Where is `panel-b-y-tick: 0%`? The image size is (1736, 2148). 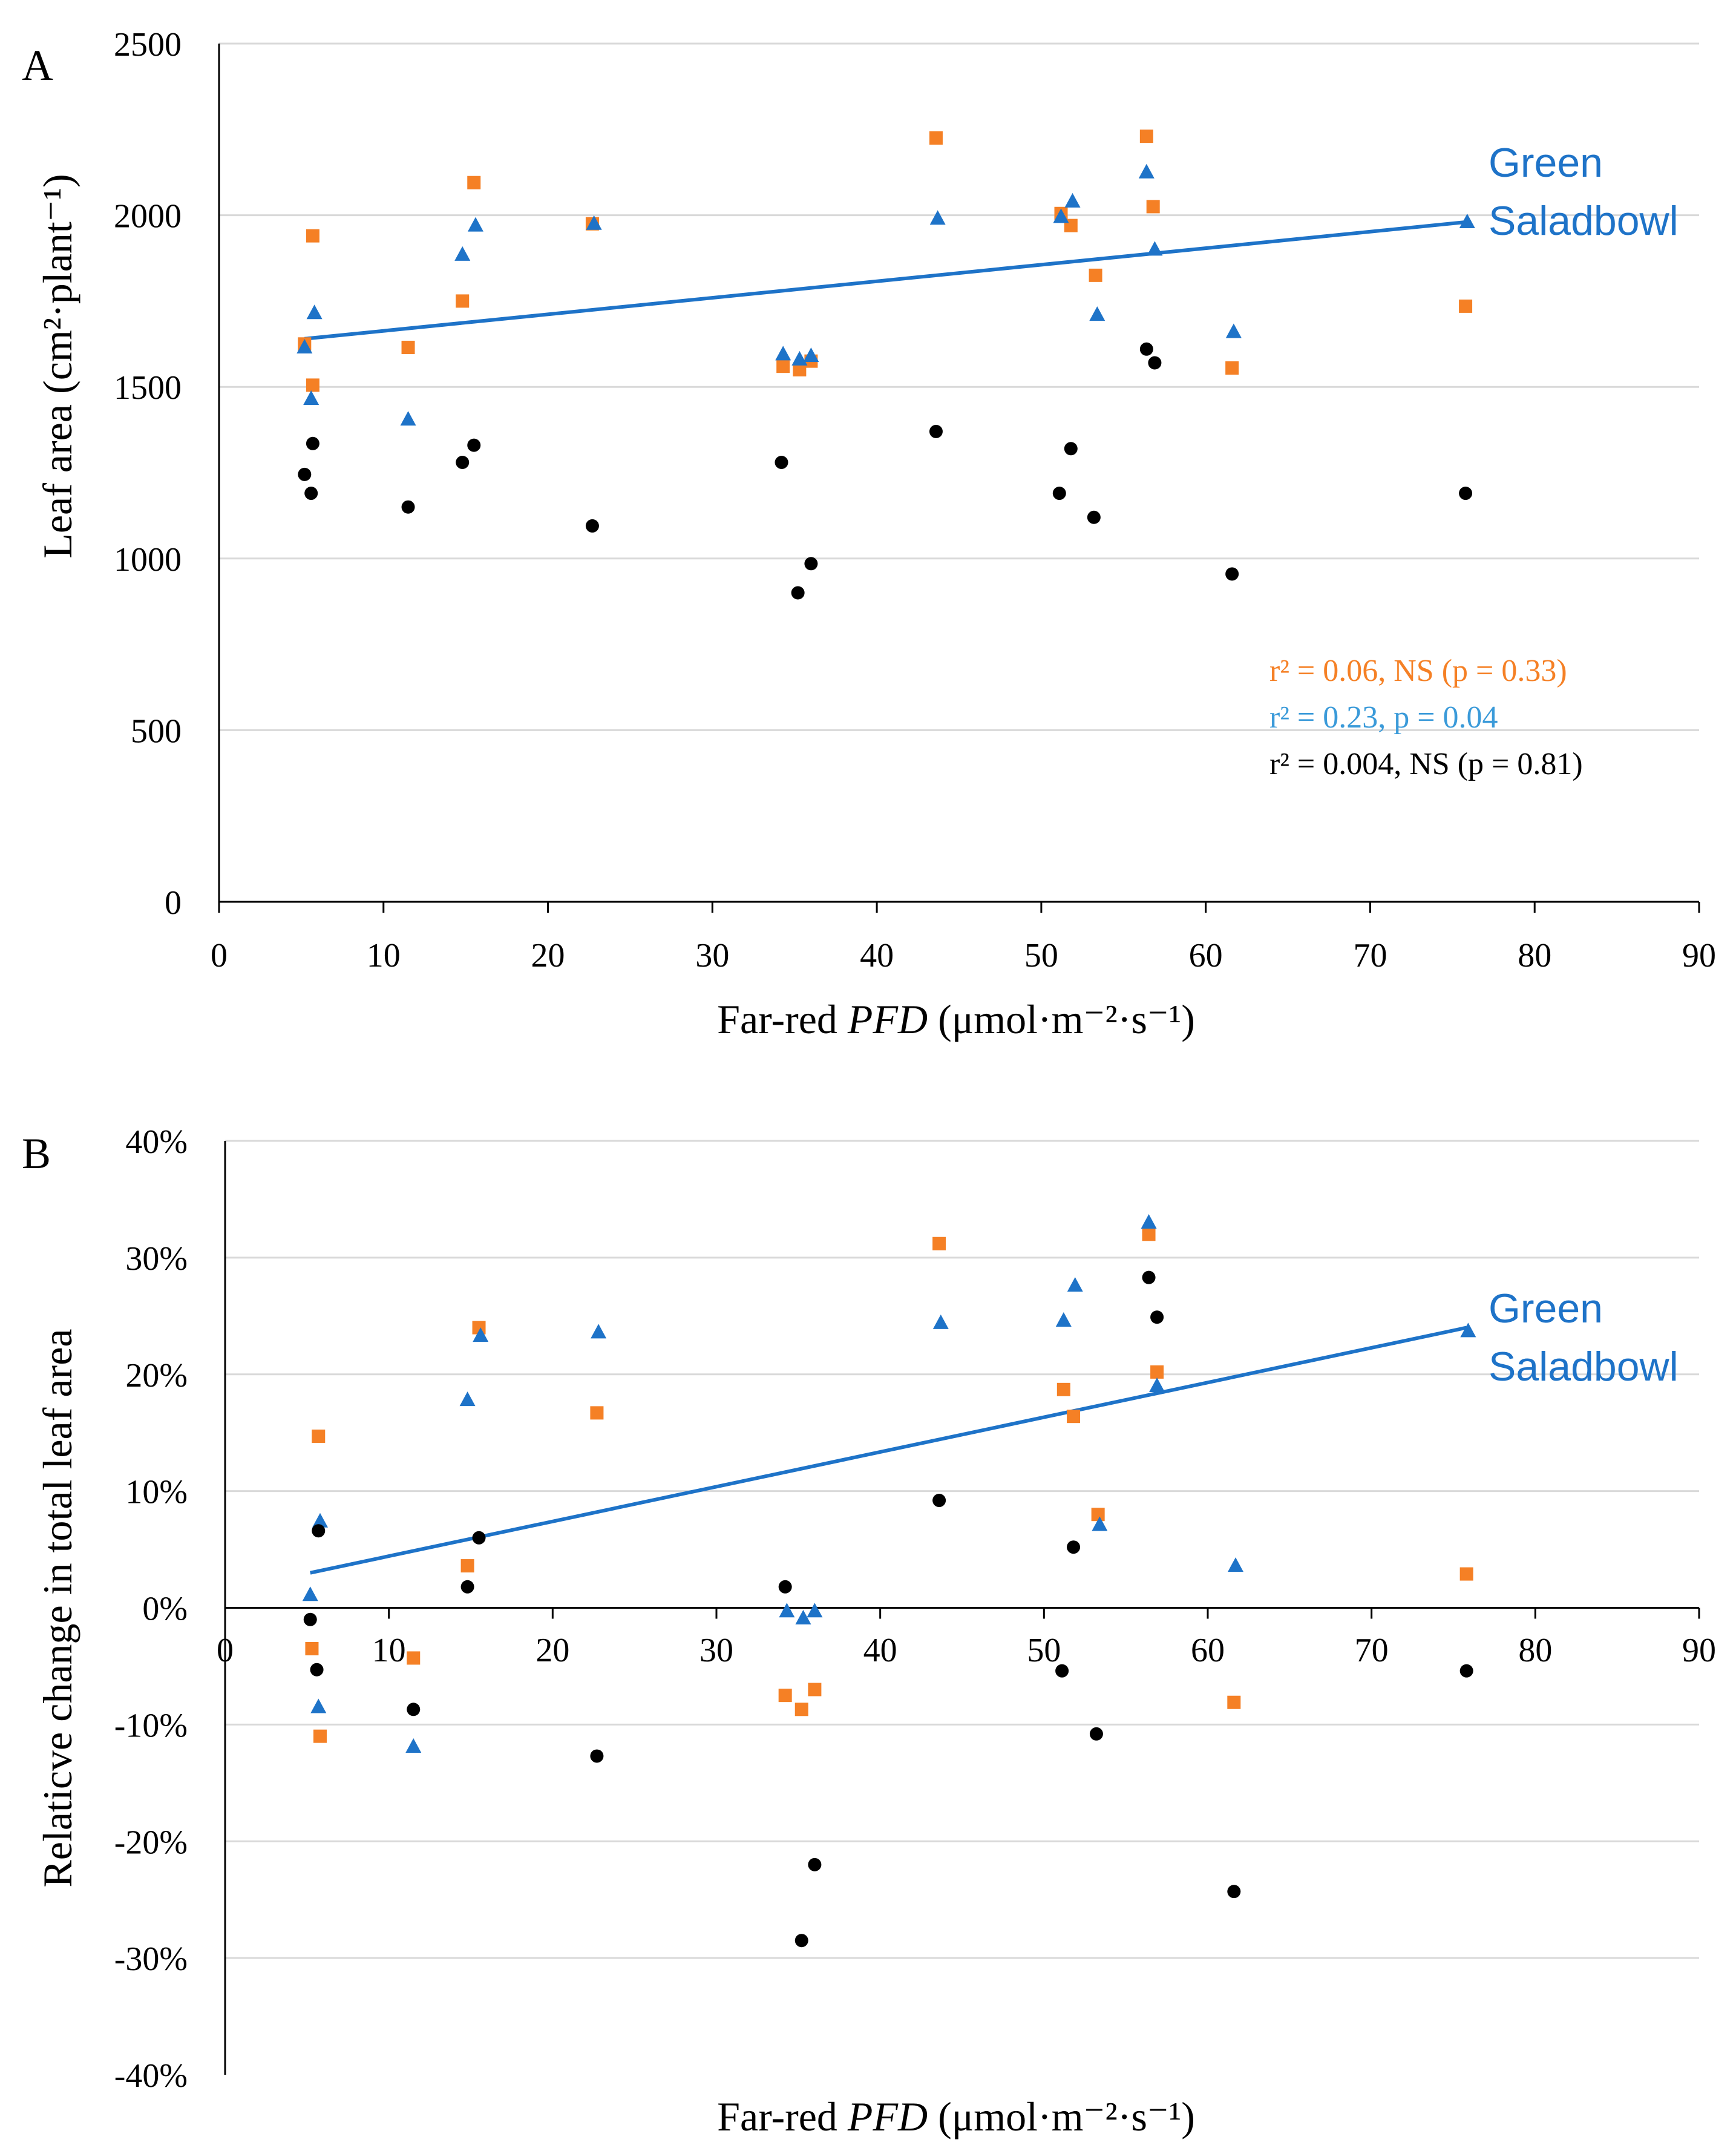 panel-b-y-tick: 0% is located at coordinates (165, 1609).